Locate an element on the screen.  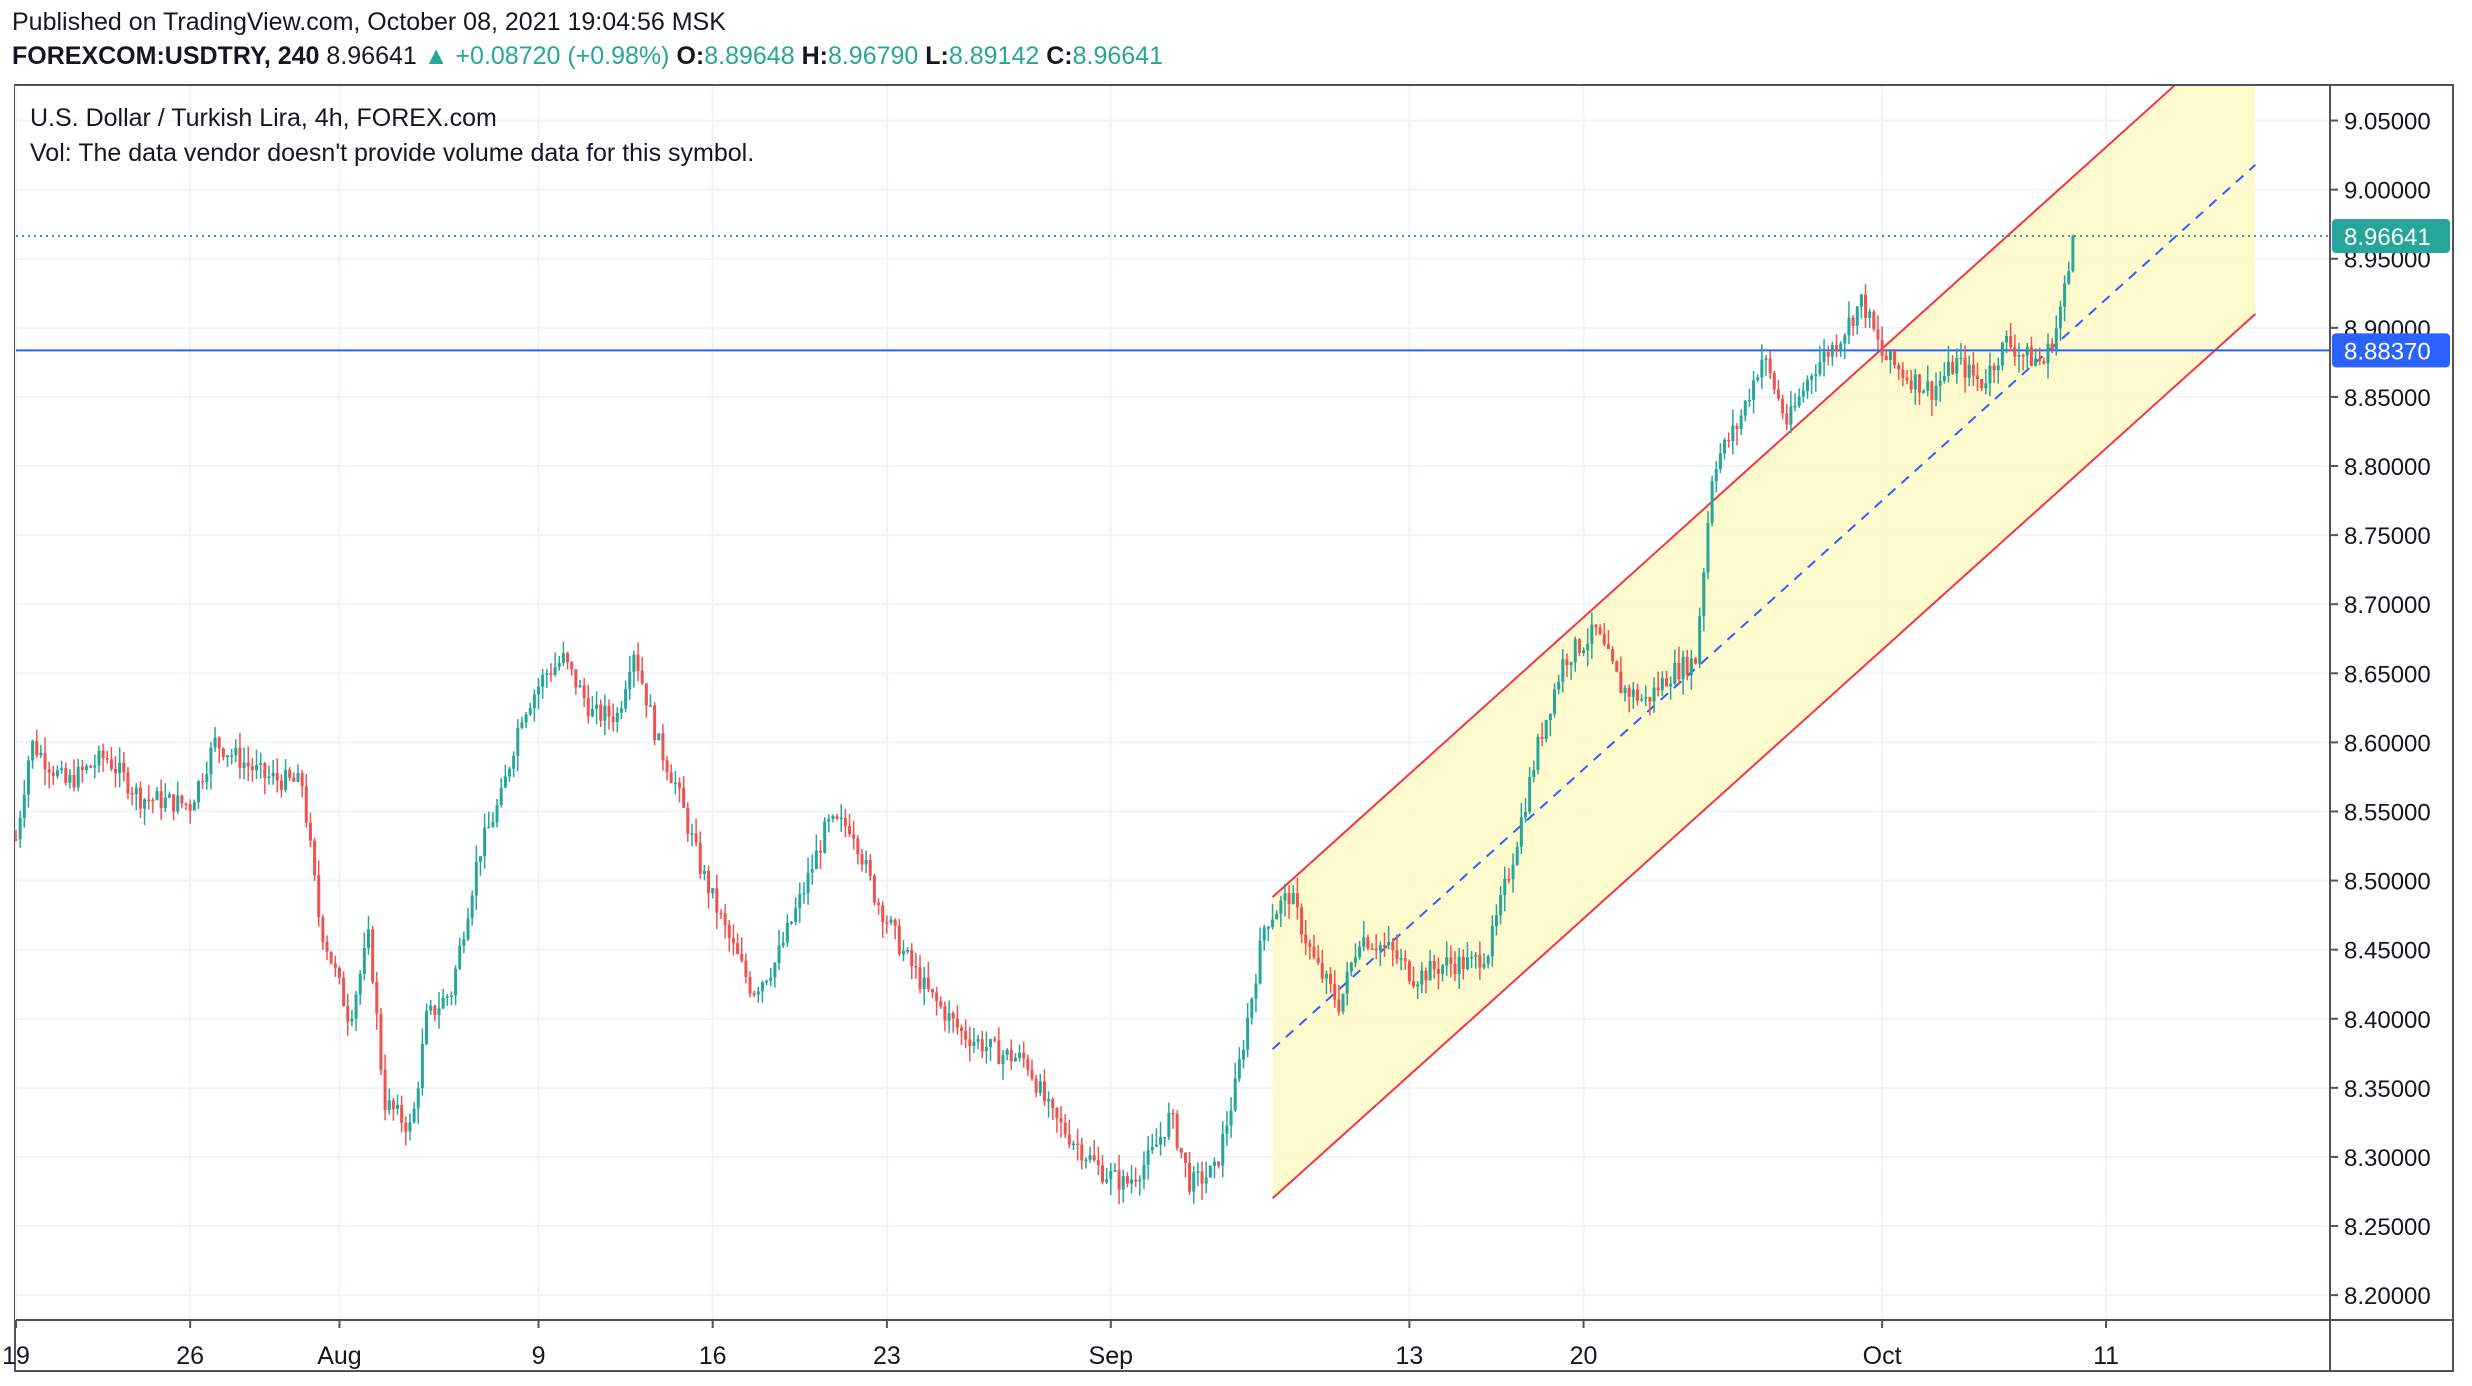
symbol-name: FOREXCOM:USDTRY, 240 is located at coordinates (166, 56).